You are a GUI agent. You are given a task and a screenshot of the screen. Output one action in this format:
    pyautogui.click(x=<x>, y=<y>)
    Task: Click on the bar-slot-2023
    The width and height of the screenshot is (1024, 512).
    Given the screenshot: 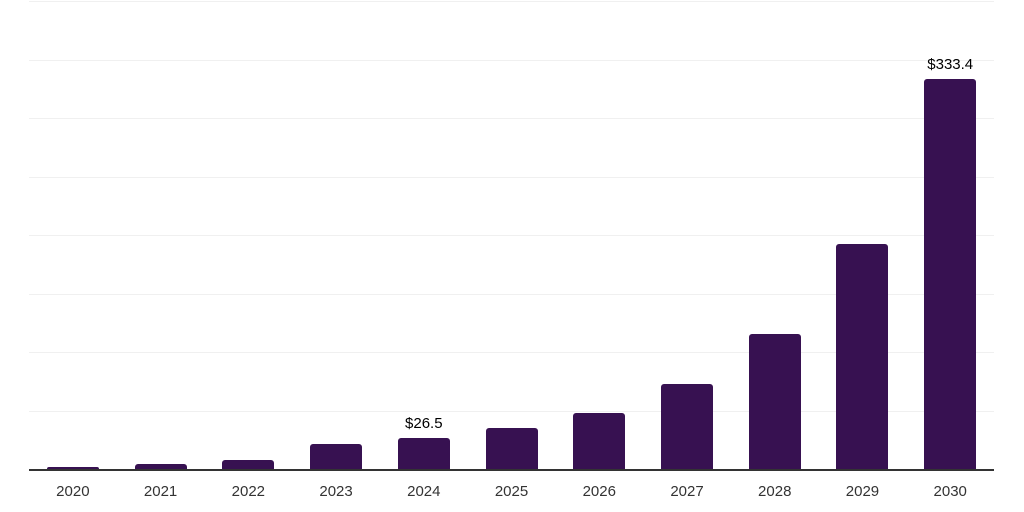 What is the action you would take?
    pyautogui.click(x=336, y=235)
    